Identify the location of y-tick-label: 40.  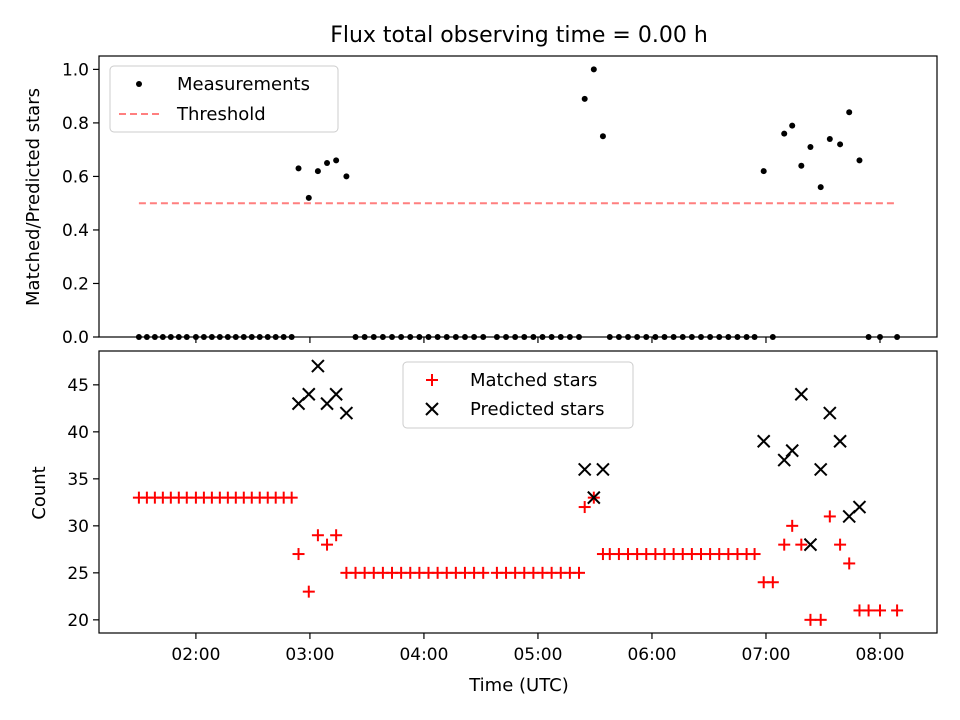
(78, 433).